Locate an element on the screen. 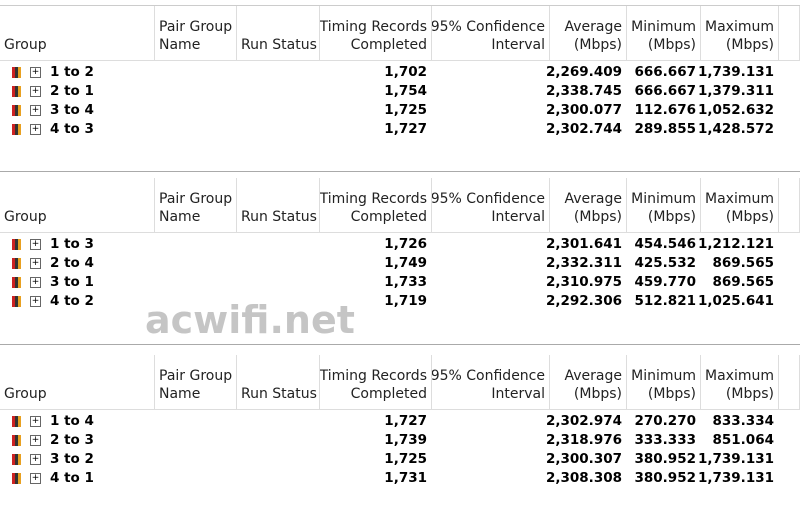 The image size is (800, 530). cell-timing: 1,733 is located at coordinates (405, 282).